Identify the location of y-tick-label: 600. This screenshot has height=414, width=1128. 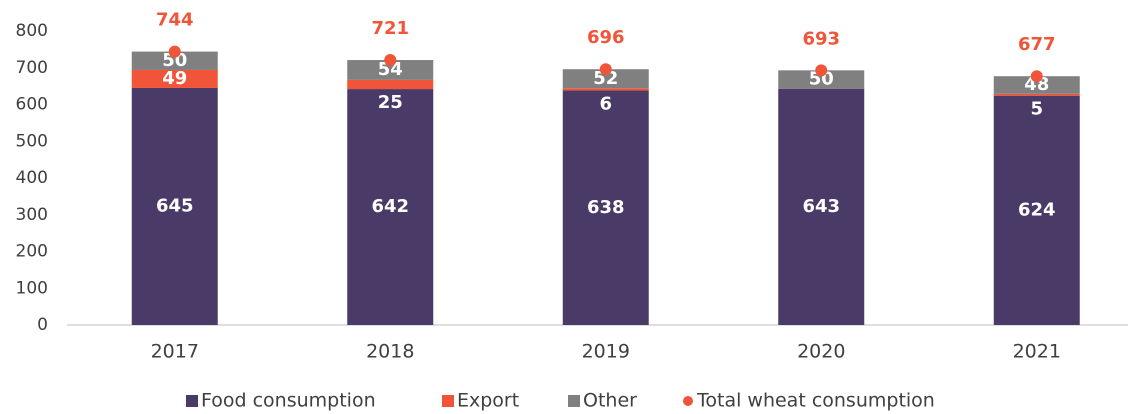
(32, 105).